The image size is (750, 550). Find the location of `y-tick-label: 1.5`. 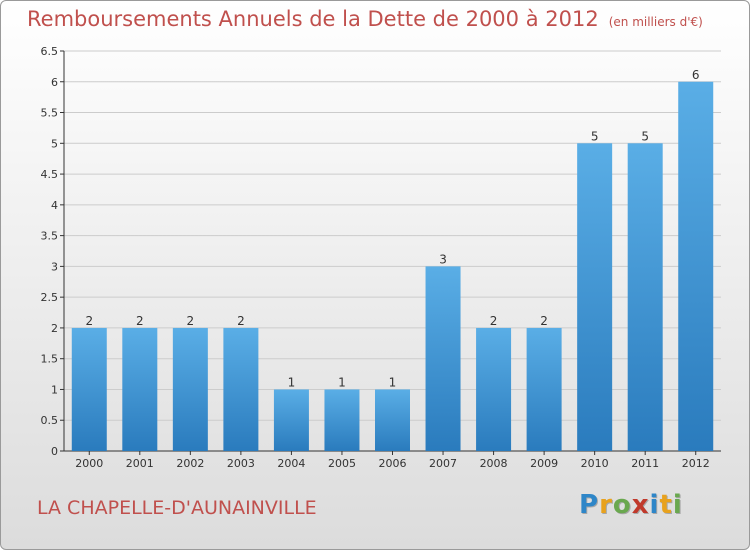

y-tick-label: 1.5 is located at coordinates (50, 359).